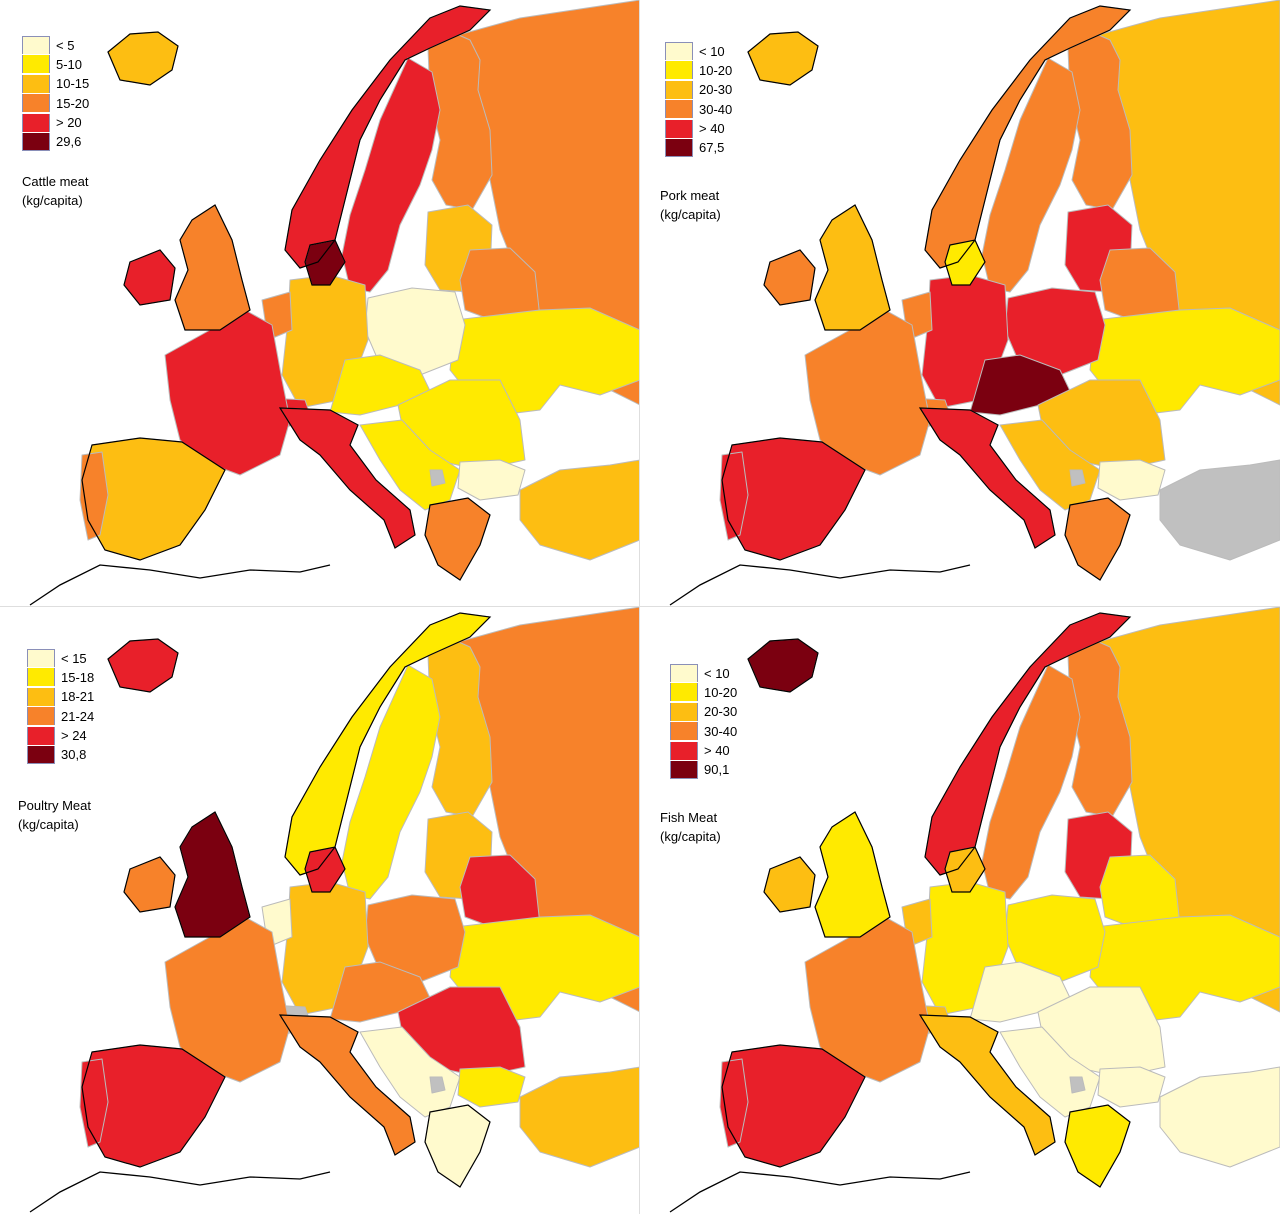 The height and width of the screenshot is (1214, 1280). Describe the element at coordinates (721, 712) in the screenshot. I see `legend-label: 20-30` at that location.